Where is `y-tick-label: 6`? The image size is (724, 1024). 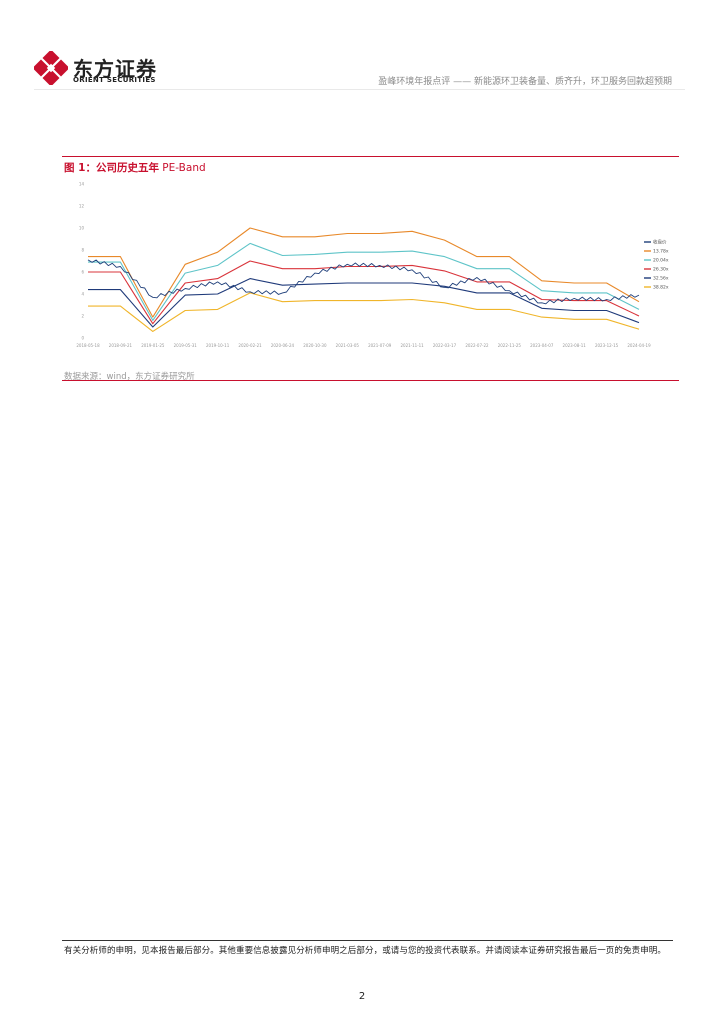 y-tick-label: 6 is located at coordinates (82, 272).